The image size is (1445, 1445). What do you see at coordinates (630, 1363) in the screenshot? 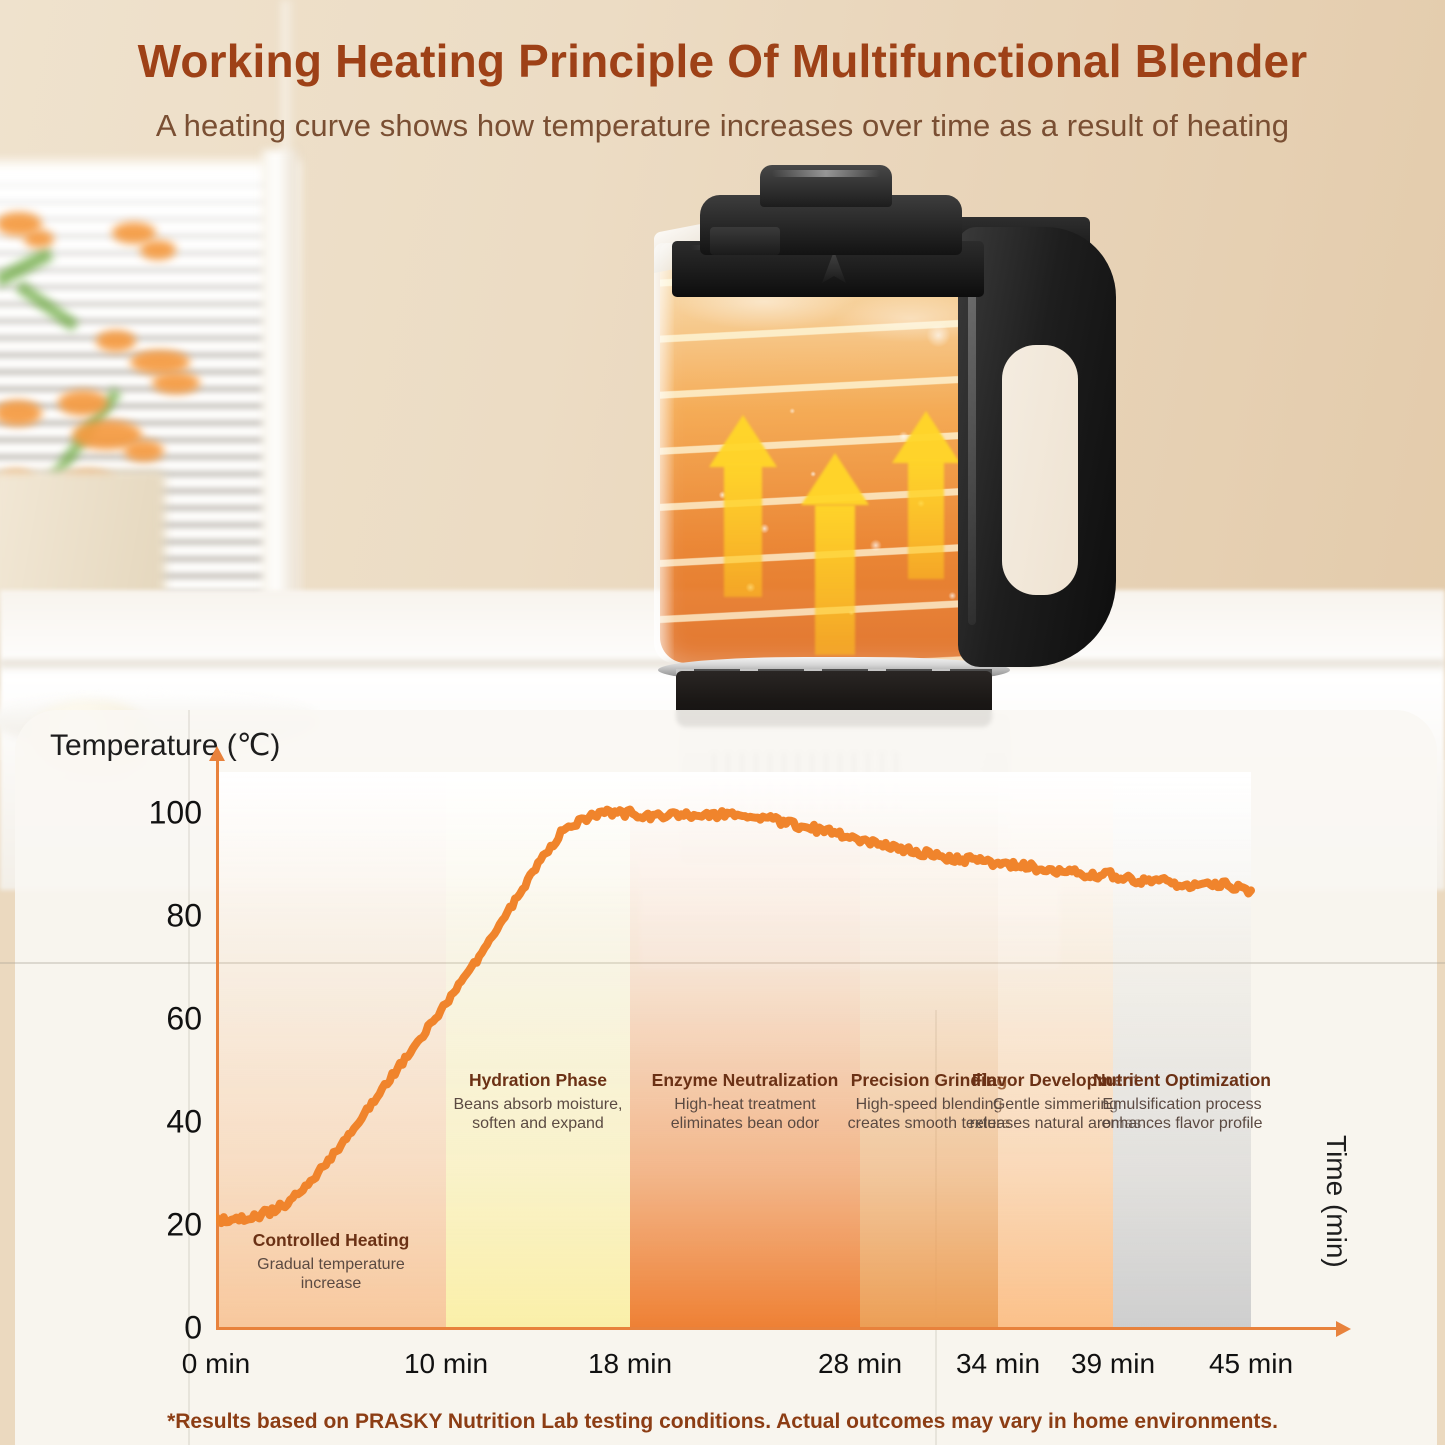
I see `x-tick-label: 18 min` at bounding box center [630, 1363].